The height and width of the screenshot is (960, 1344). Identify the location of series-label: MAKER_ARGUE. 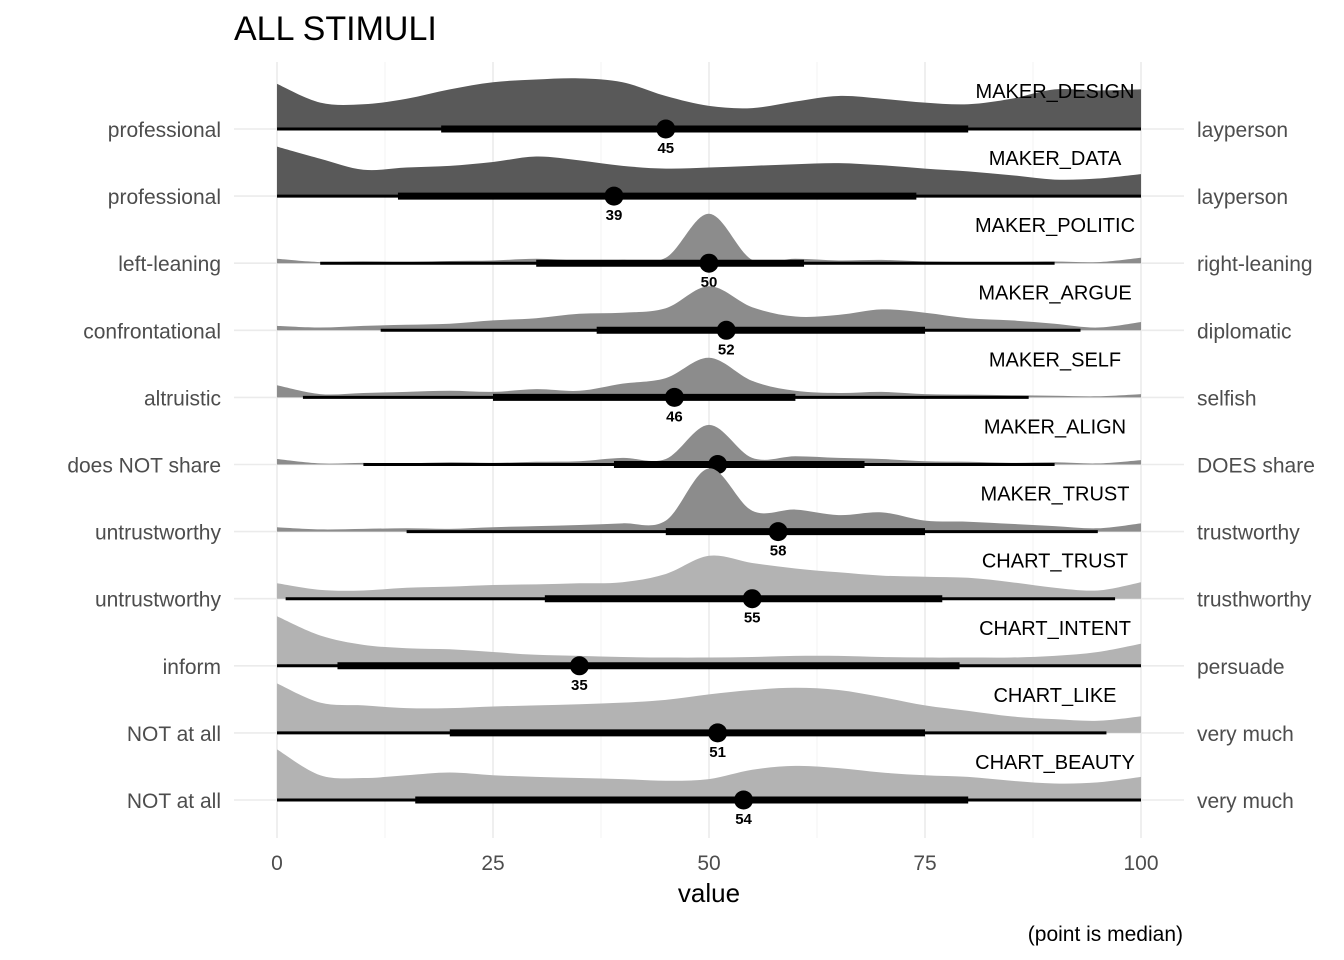
(1054, 293).